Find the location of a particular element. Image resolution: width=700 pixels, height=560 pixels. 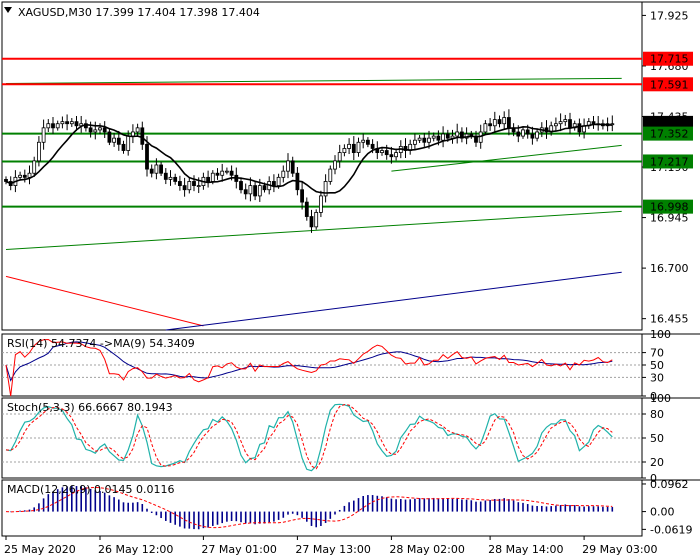

rsi-ma-line is located at coordinates (309, 361).